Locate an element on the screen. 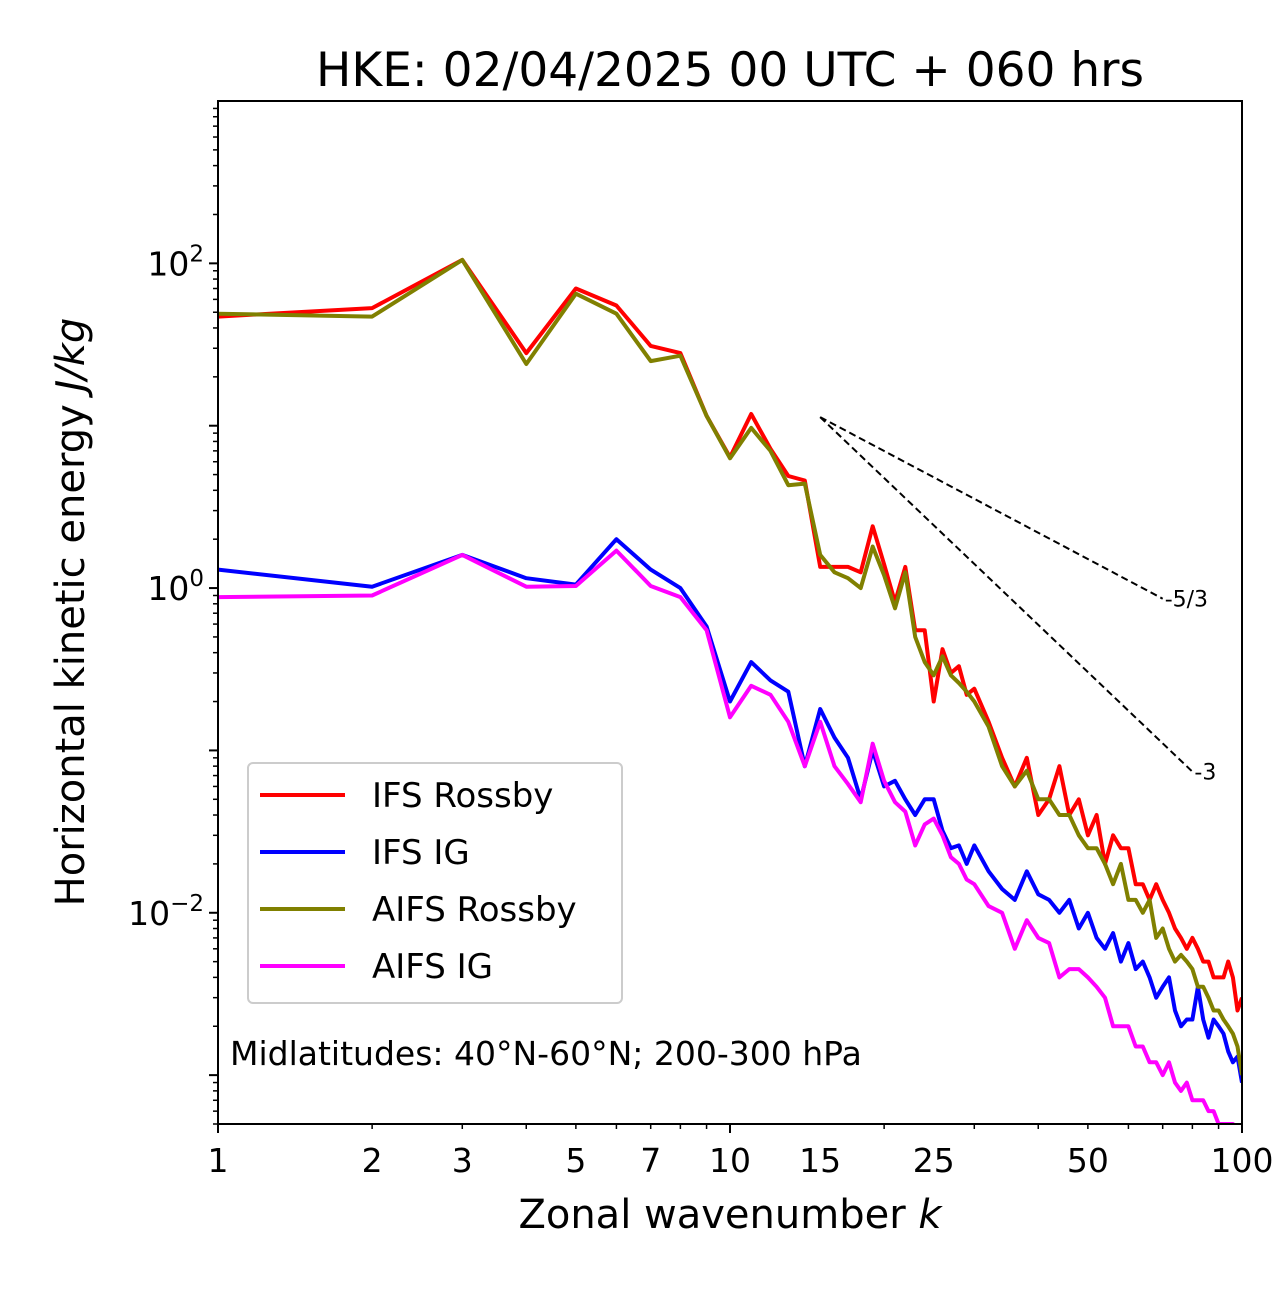 This screenshot has height=1292, width=1280. legend-frame is located at coordinates (435, 883).